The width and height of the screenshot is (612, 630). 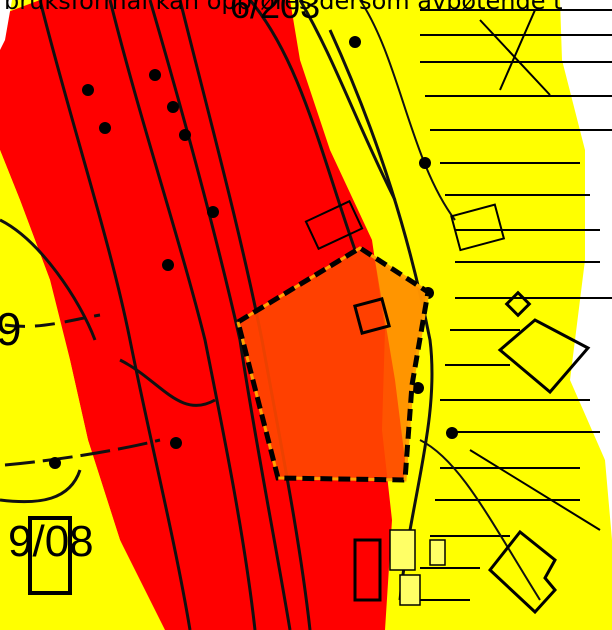 What do you see at coordinates (6, 25) in the screenshot?
I see `white-corner-left` at bounding box center [6, 25].